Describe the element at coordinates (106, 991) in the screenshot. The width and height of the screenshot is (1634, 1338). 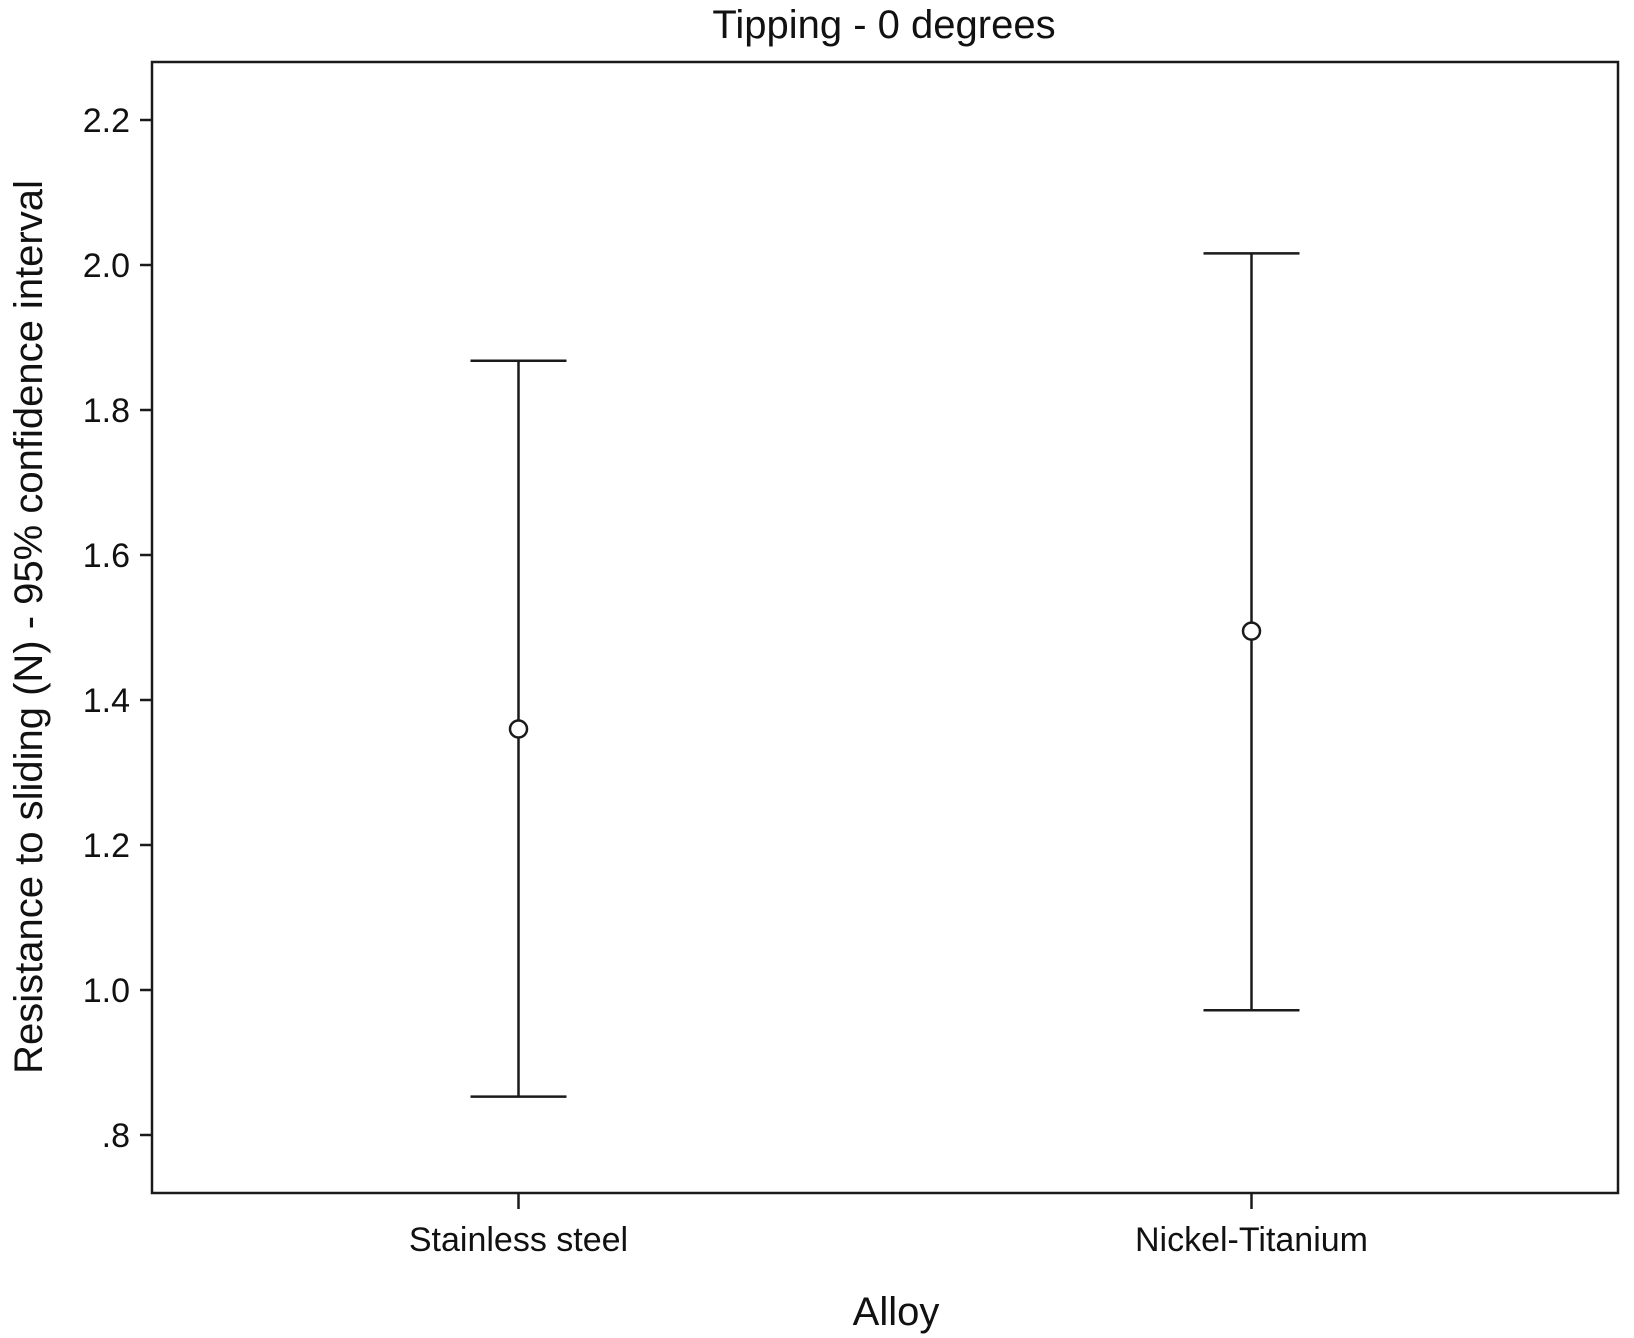
I see `y-tick-label: 1.0` at that location.